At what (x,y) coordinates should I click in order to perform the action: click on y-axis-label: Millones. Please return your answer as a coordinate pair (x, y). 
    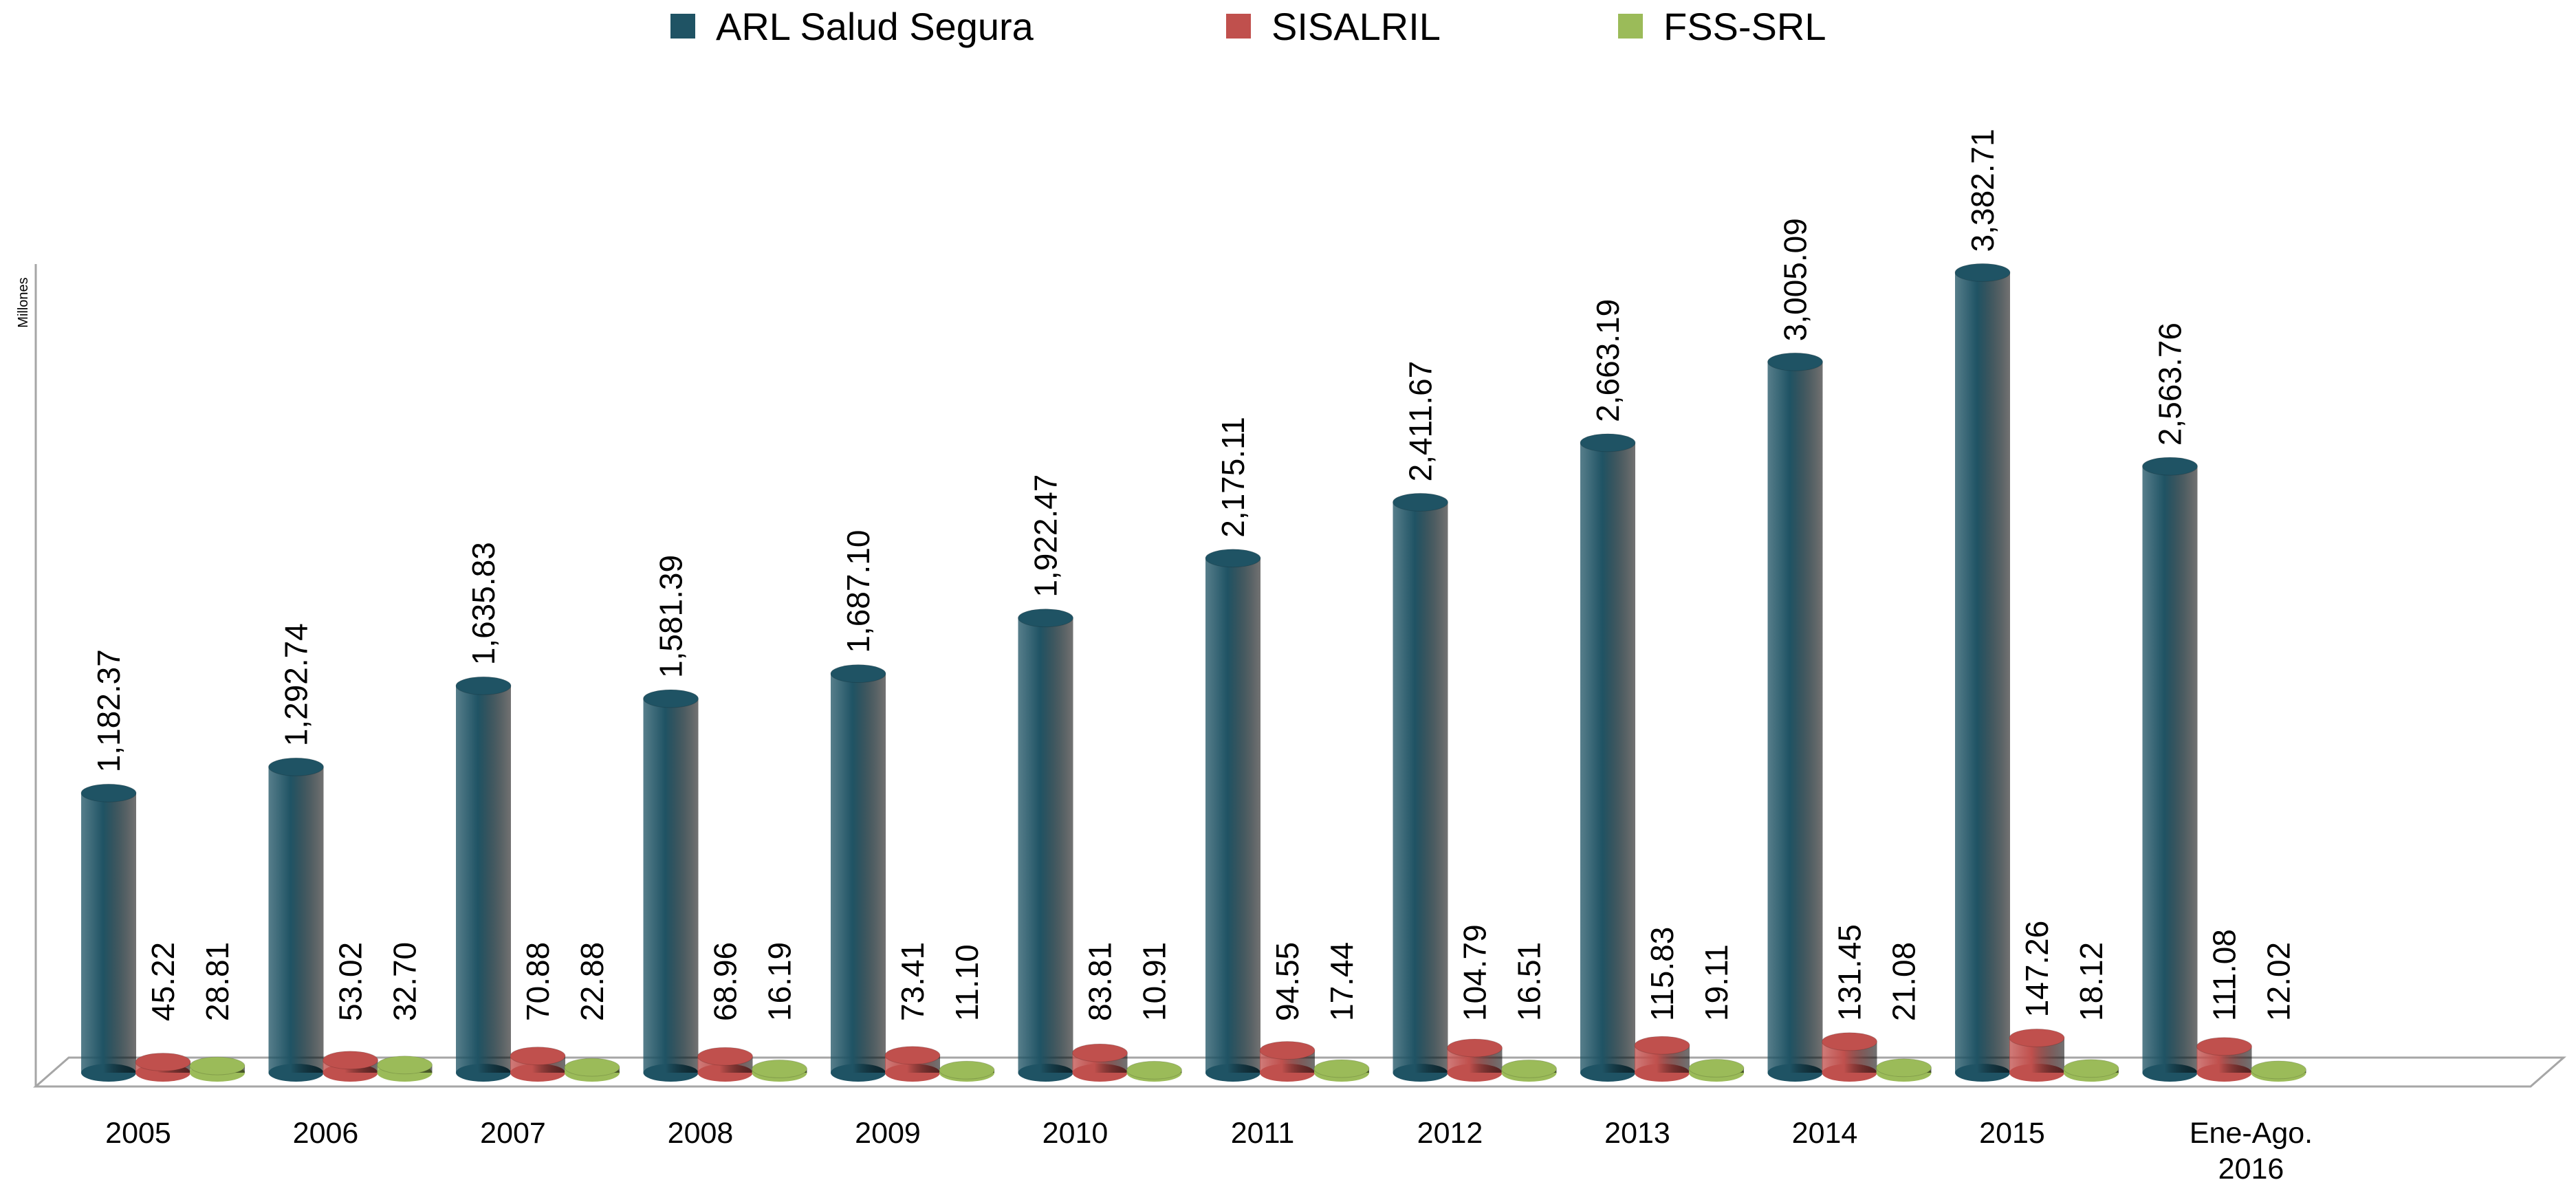
    Looking at the image, I should click on (23, 302).